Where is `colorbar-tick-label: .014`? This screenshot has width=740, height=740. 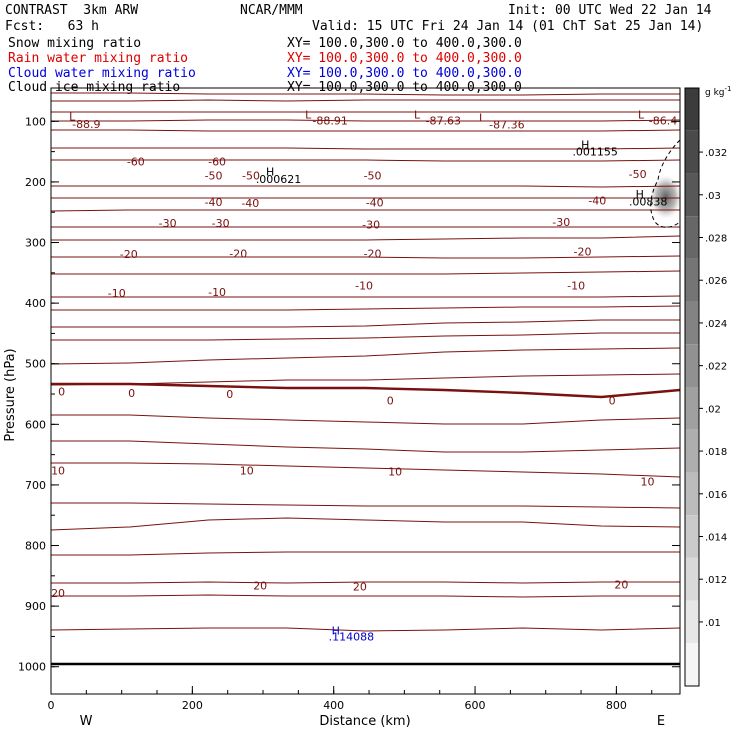
colorbar-tick-label: .014 is located at coordinates (716, 538).